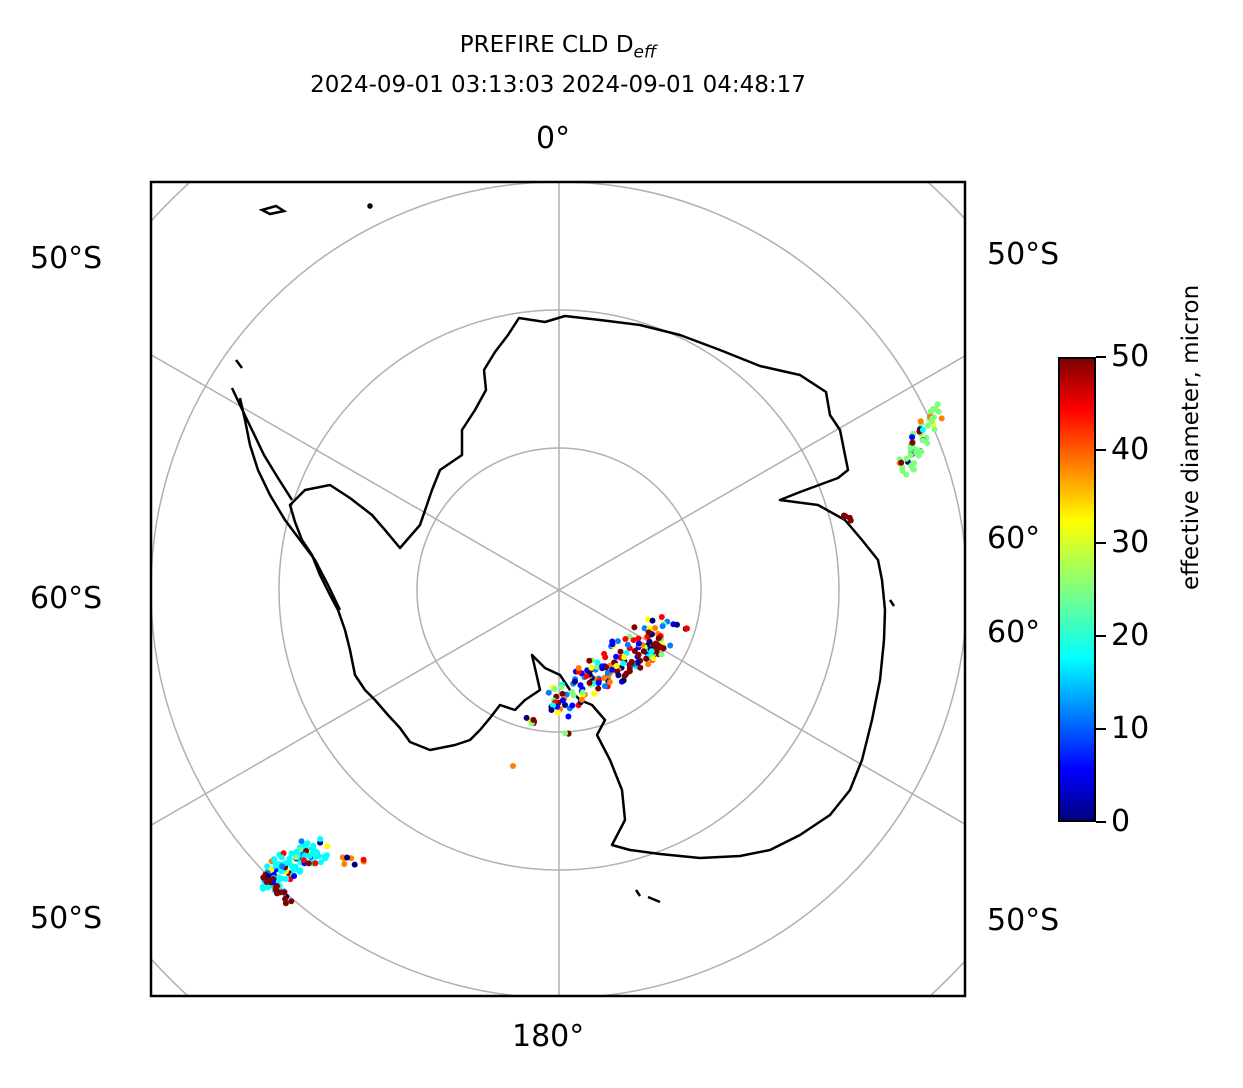  Describe the element at coordinates (558, 85) in the screenshot. I see `chart-subtitle: 2024-09-01 03:13:03 2024-09-01 04:48:17` at that location.